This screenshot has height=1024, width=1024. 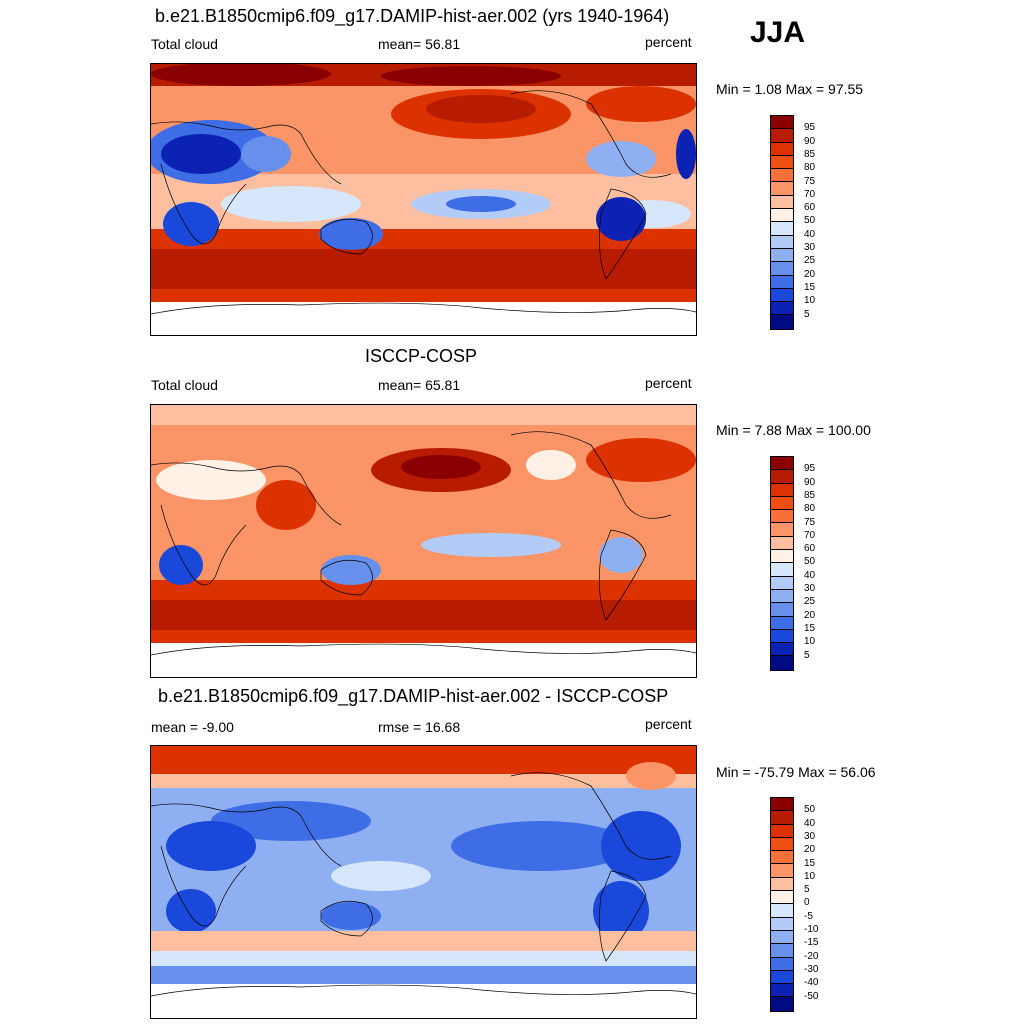 What do you see at coordinates (793, 430) in the screenshot?
I see `panel-2-minmax: Min = 7.88 Max = 100.00` at bounding box center [793, 430].